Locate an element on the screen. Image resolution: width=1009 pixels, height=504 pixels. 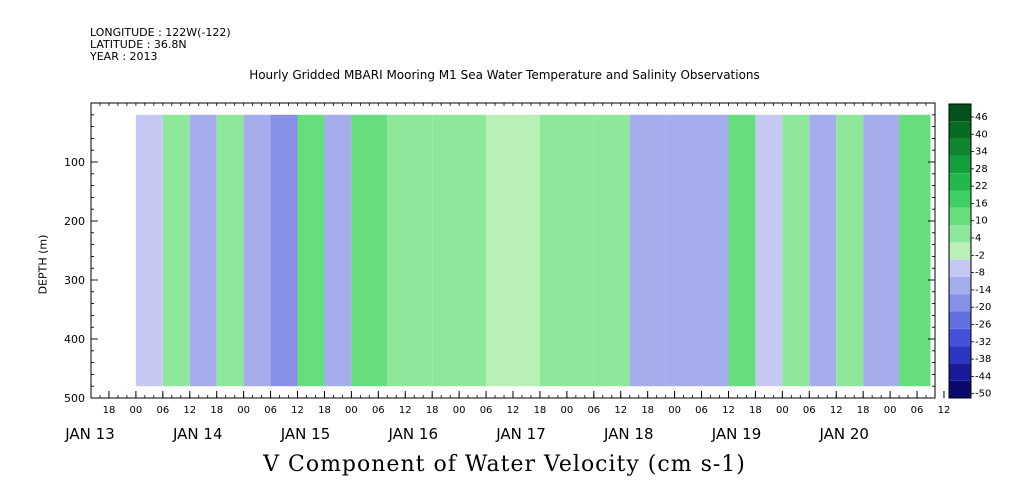
x-day-label: JAN 16 is located at coordinates (413, 434).